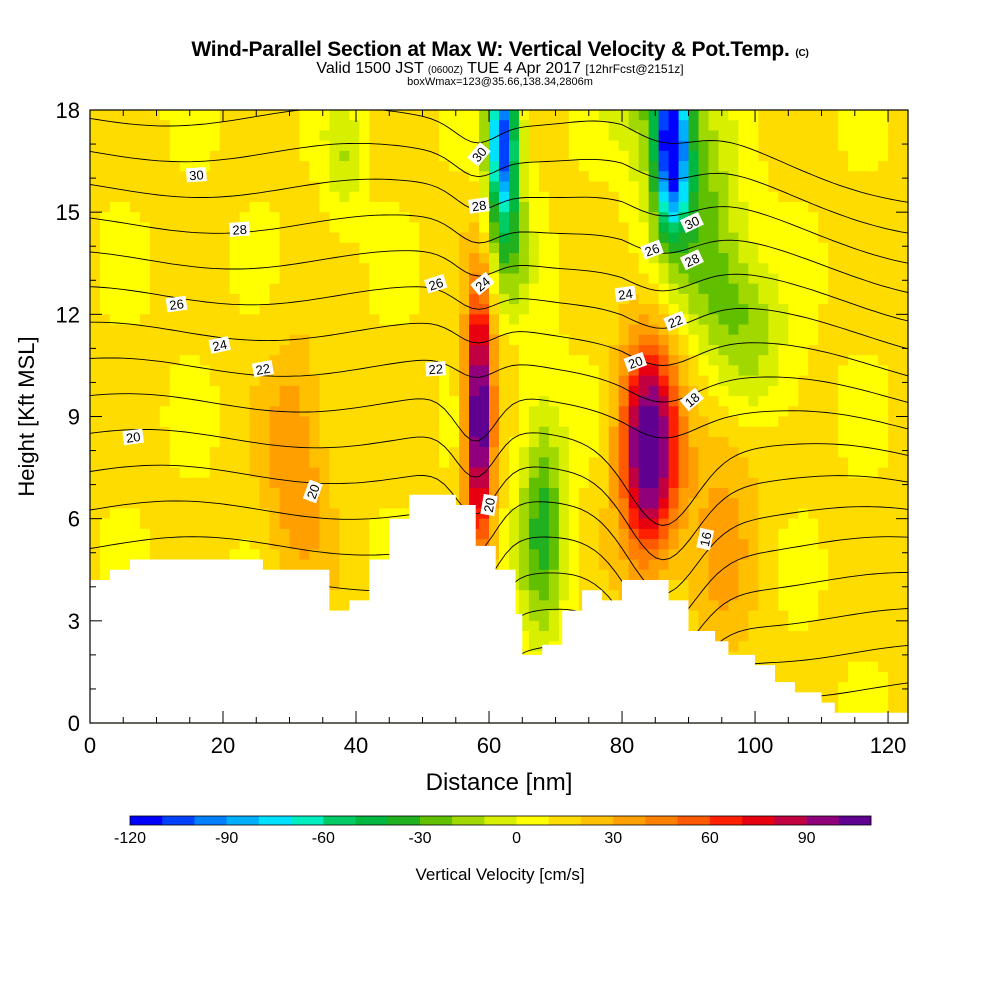  Describe the element at coordinates (489, 505) in the screenshot. I see `contour-label-bg` at that location.